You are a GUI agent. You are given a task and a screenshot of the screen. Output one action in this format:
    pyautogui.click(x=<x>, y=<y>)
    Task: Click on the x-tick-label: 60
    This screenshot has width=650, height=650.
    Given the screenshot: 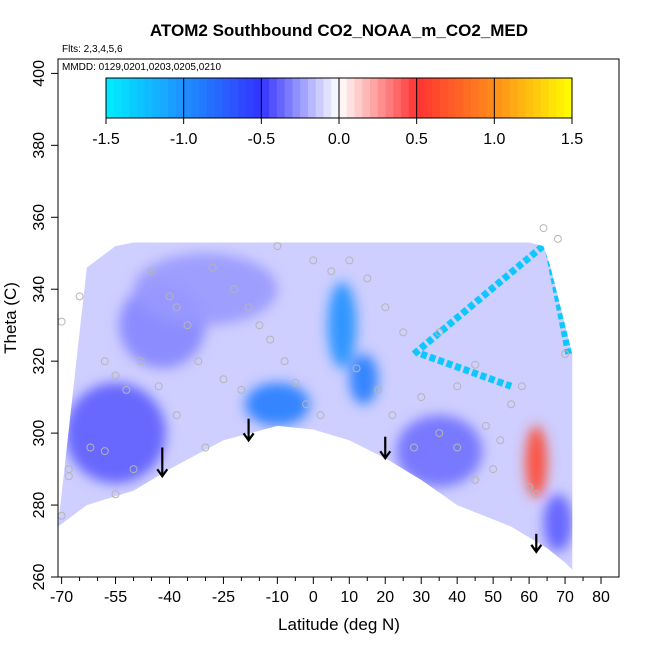 What is the action you would take?
    pyautogui.click(x=529, y=597)
    